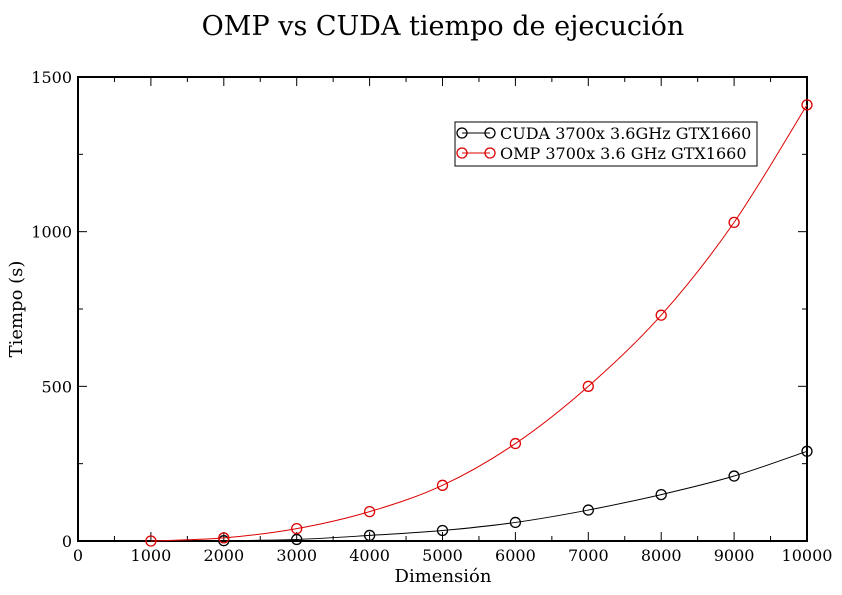  What do you see at coordinates (51, 77) in the screenshot?
I see `y-tick-label: 1500` at bounding box center [51, 77].